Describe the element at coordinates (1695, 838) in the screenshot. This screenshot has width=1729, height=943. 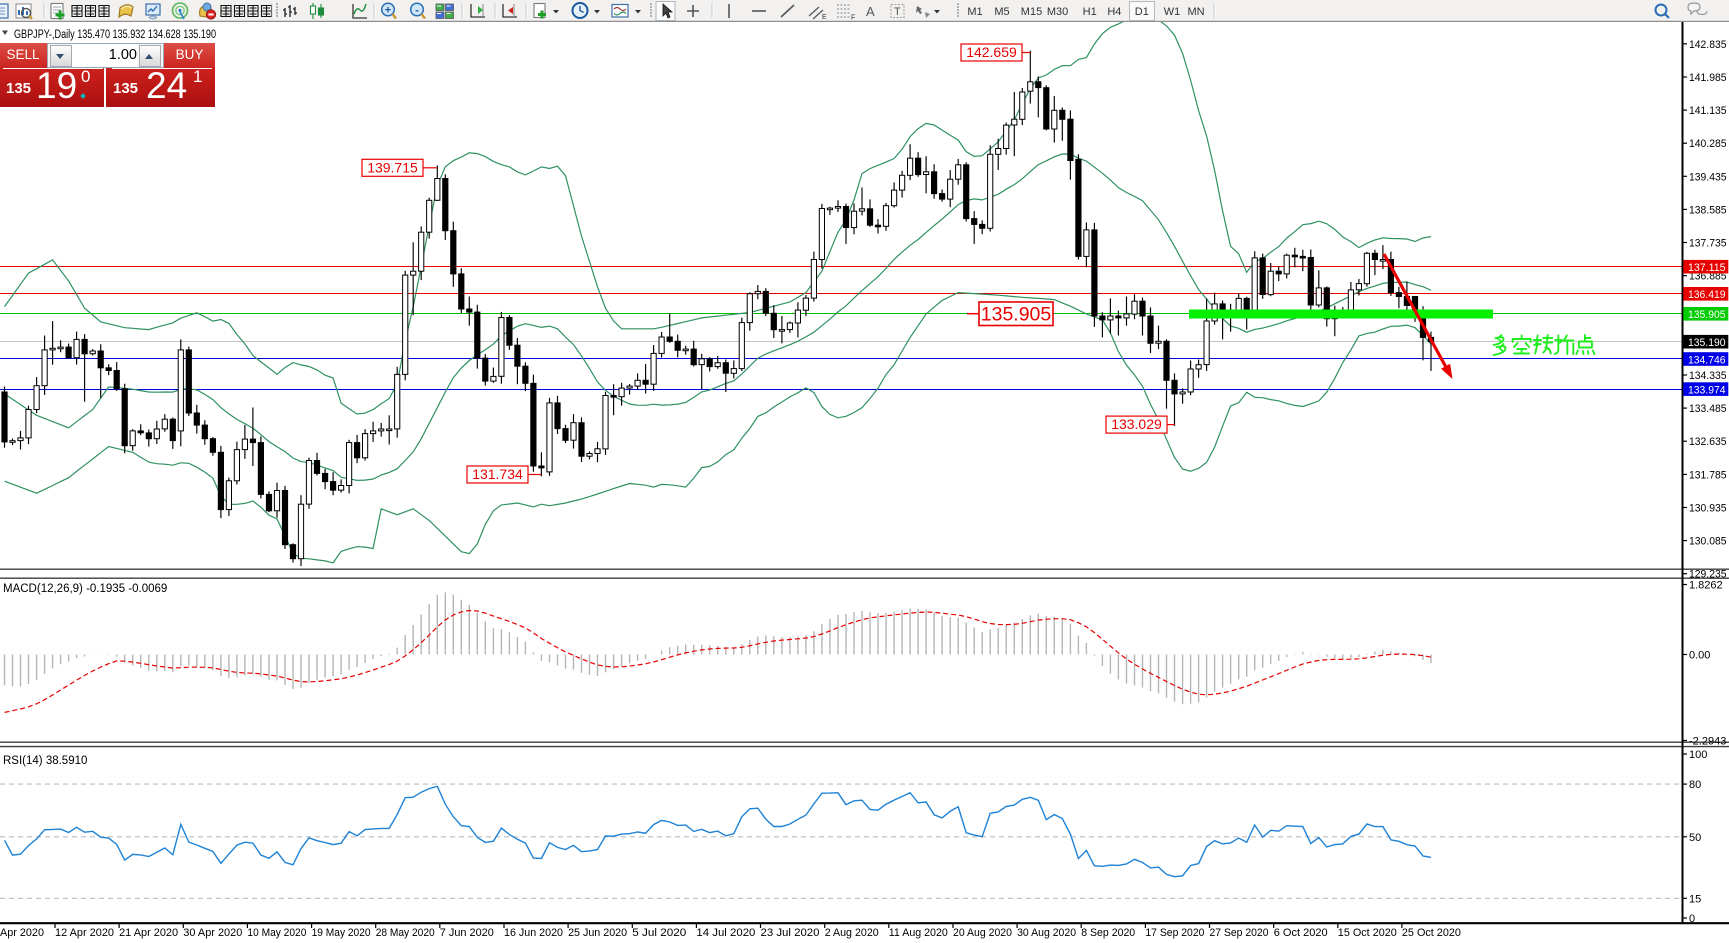
I see `svg-text: 50` at that location.